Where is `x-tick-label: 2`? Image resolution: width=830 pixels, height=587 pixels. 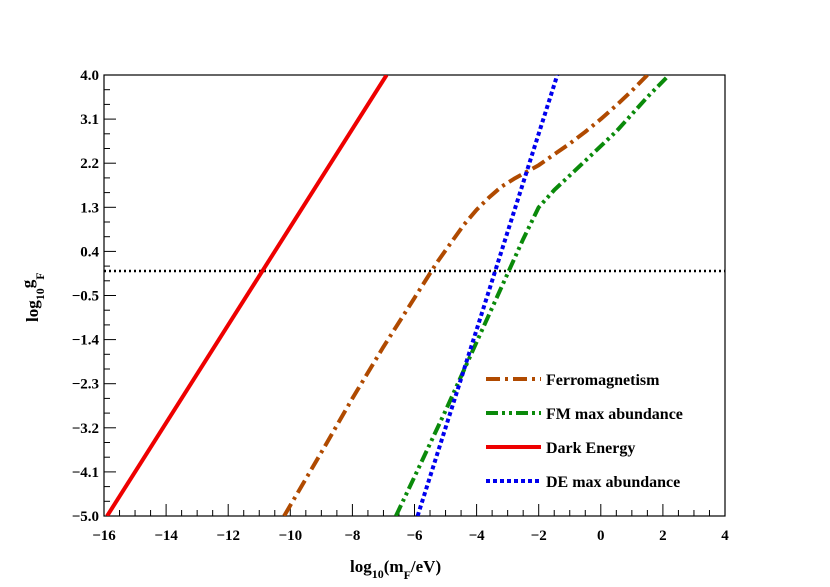 x-tick-label: 2 is located at coordinates (663, 536).